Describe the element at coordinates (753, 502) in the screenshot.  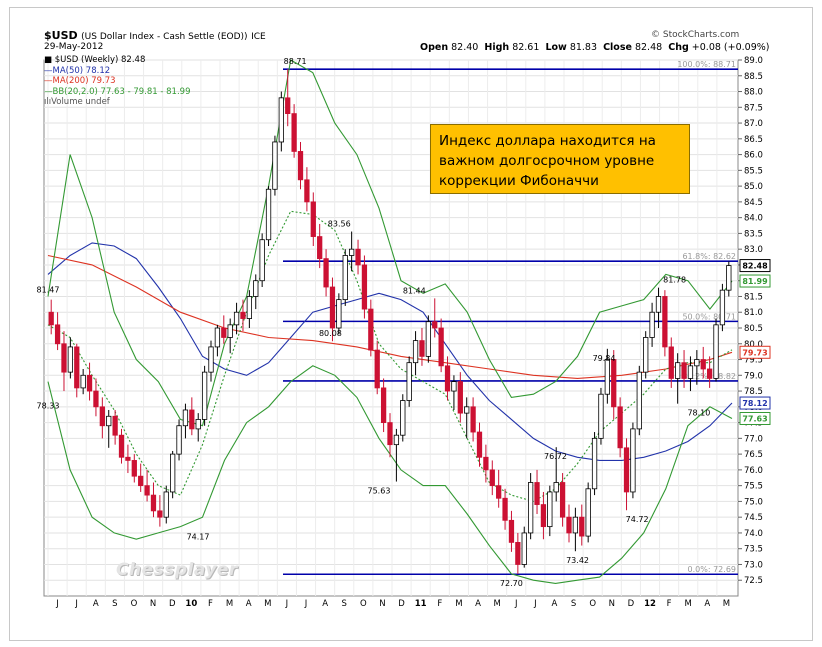
I see `y-tick-label: 75.0` at that location.